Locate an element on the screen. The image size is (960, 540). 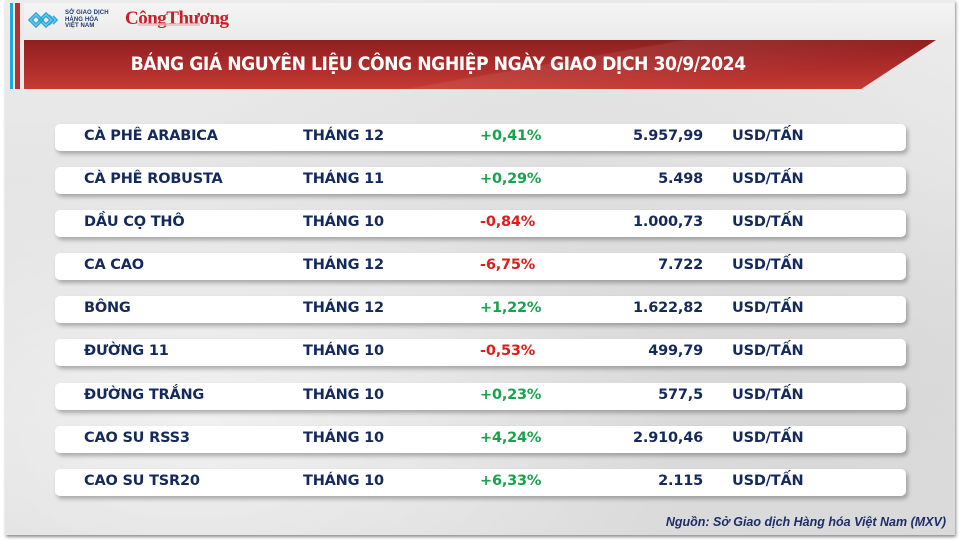
table-row: CA CAO THÁNG 12 -6,75% 7.722 USD/TẤN is located at coordinates (480, 267).